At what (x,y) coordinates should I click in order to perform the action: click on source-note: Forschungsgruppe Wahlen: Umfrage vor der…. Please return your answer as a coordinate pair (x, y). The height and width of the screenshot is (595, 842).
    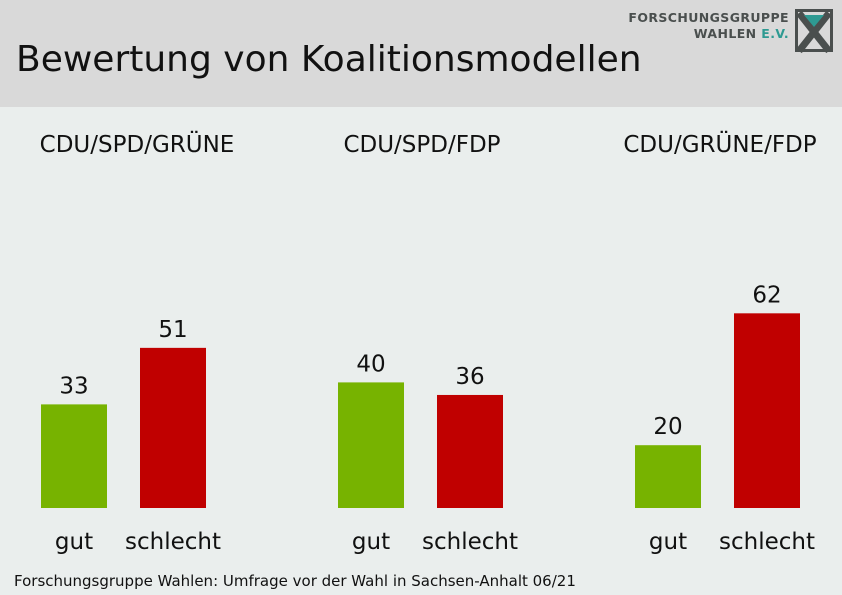
    Looking at the image, I should click on (295, 581).